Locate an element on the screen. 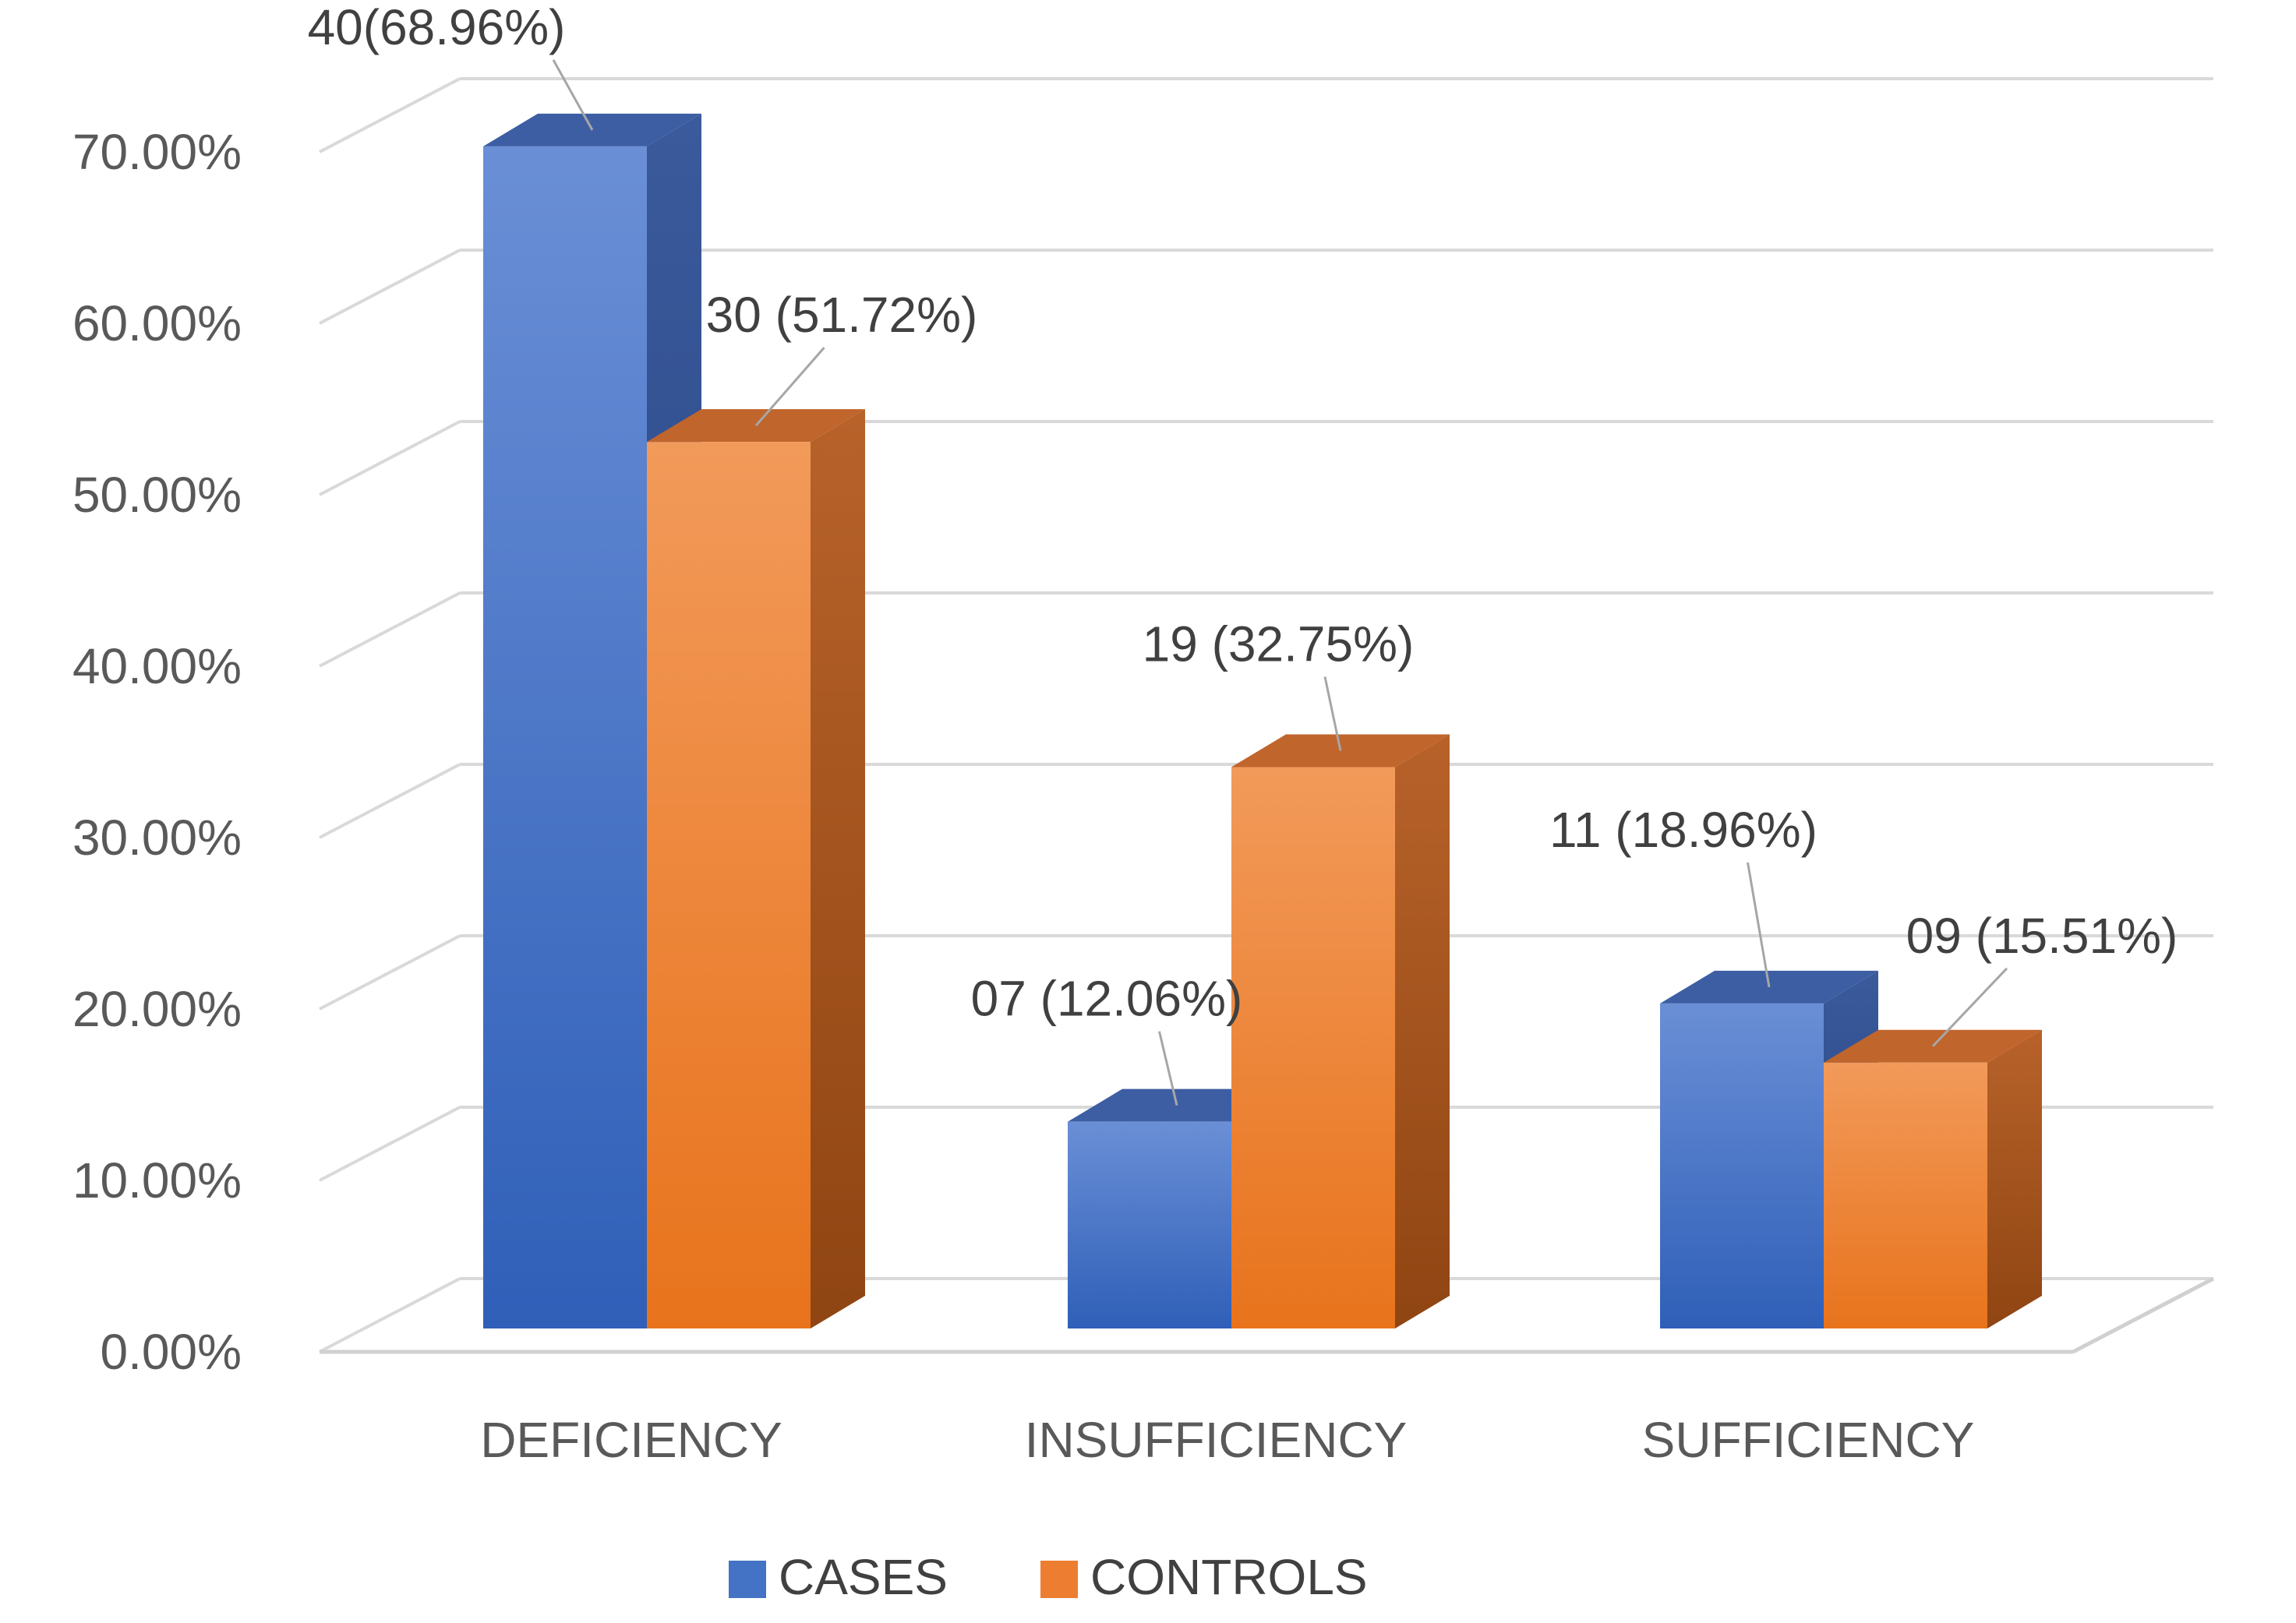  data-label-controls-insufficiency: 19 (32.75%) is located at coordinates (1279, 644).